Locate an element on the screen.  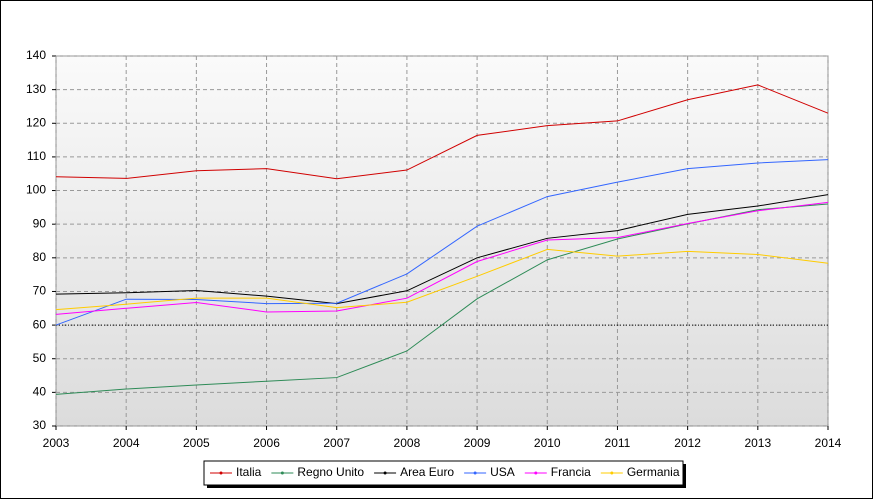
y-tick-label: 60 is located at coordinates (40, 324).